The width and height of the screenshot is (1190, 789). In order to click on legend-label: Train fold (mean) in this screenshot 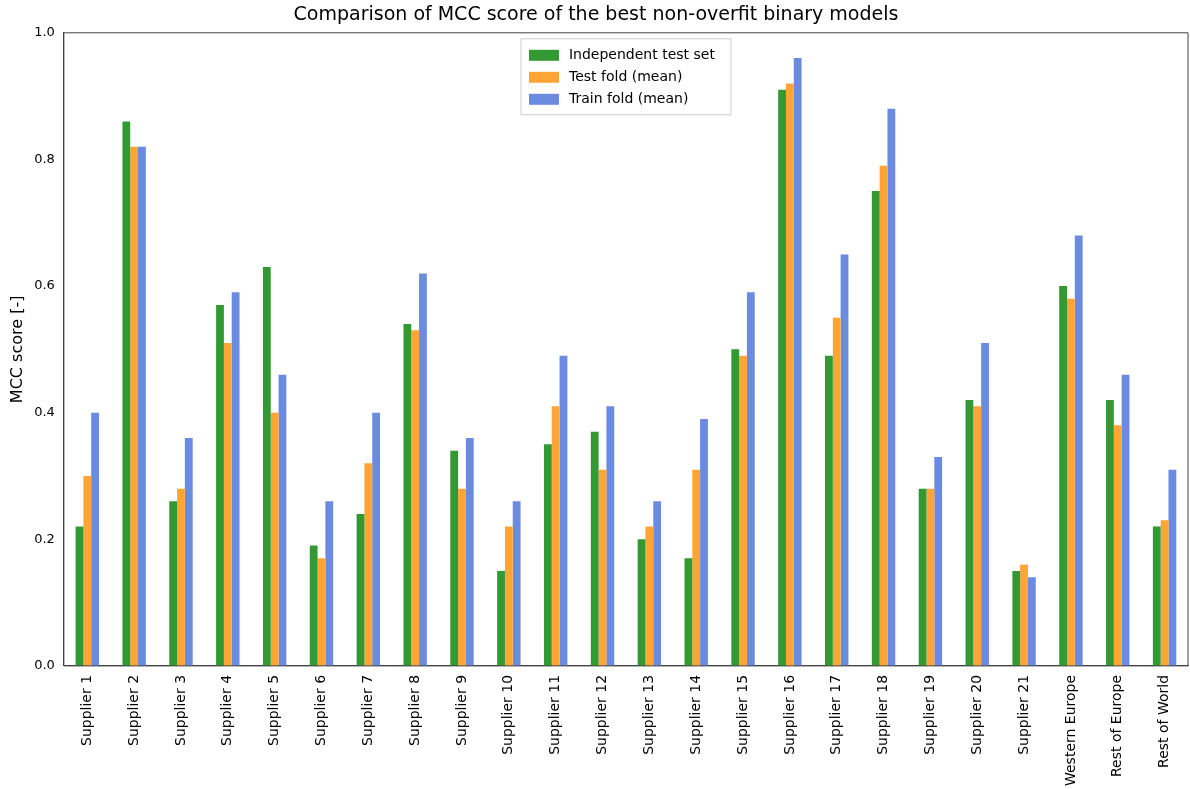, I will do `click(628, 98)`.